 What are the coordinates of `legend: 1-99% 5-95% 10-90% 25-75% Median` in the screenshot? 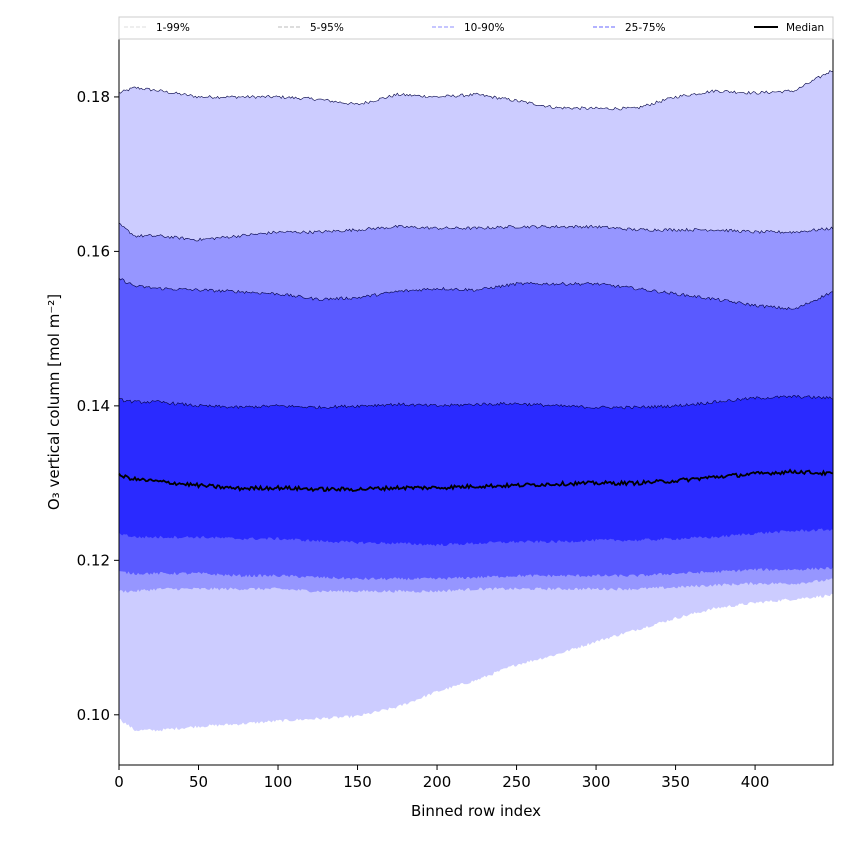 It's located at (476, 28).